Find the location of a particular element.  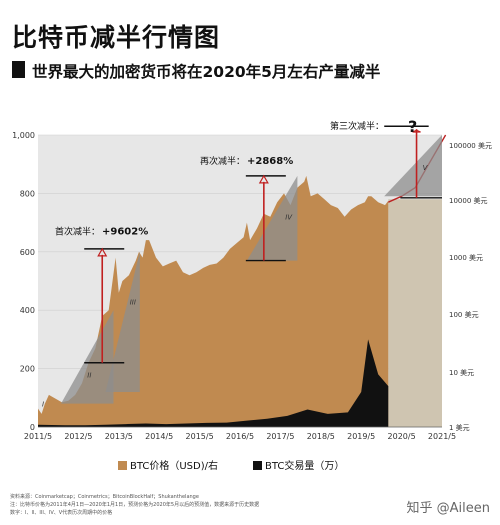

y-right-tick-label: 10000 美元 is located at coordinates (468, 200).